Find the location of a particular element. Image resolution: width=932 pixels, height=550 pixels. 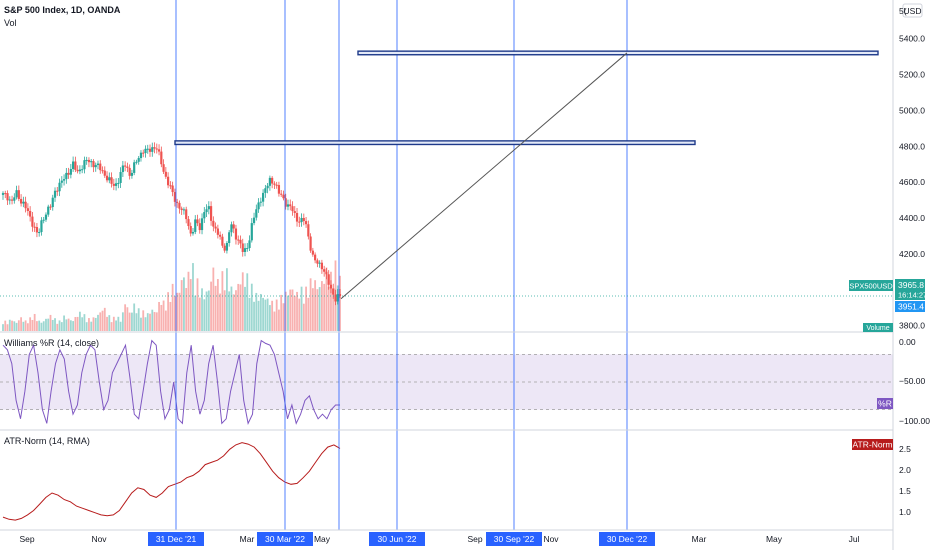

atr-tag is located at coordinates (872, 444).